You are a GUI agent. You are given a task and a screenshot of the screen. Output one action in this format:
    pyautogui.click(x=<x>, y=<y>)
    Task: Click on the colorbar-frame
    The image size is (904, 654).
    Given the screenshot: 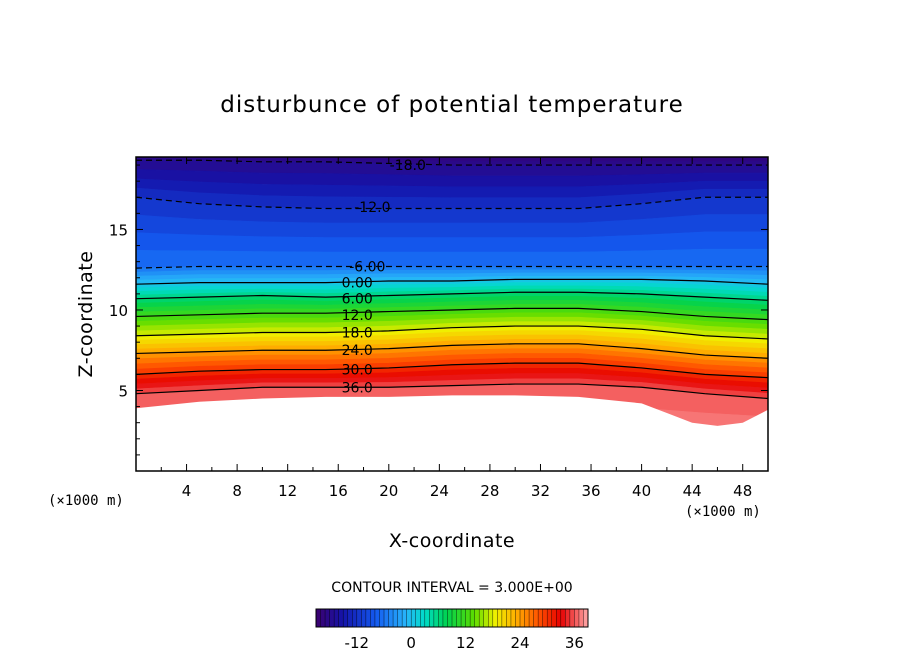 What is the action you would take?
    pyautogui.click(x=452, y=618)
    